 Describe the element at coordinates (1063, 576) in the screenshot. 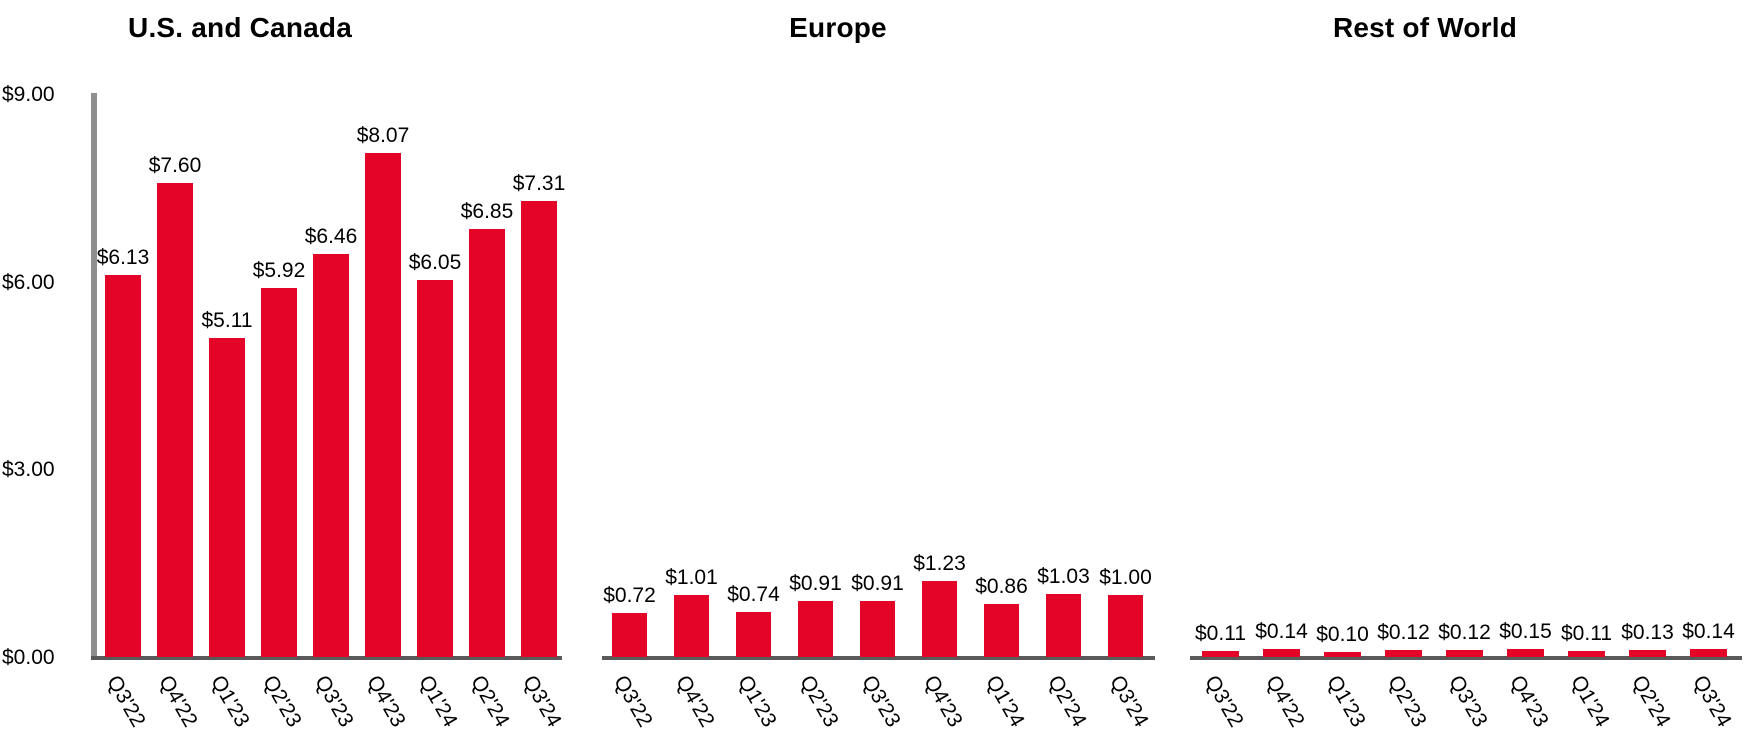

I see `bar-value-label: $1.03` at that location.